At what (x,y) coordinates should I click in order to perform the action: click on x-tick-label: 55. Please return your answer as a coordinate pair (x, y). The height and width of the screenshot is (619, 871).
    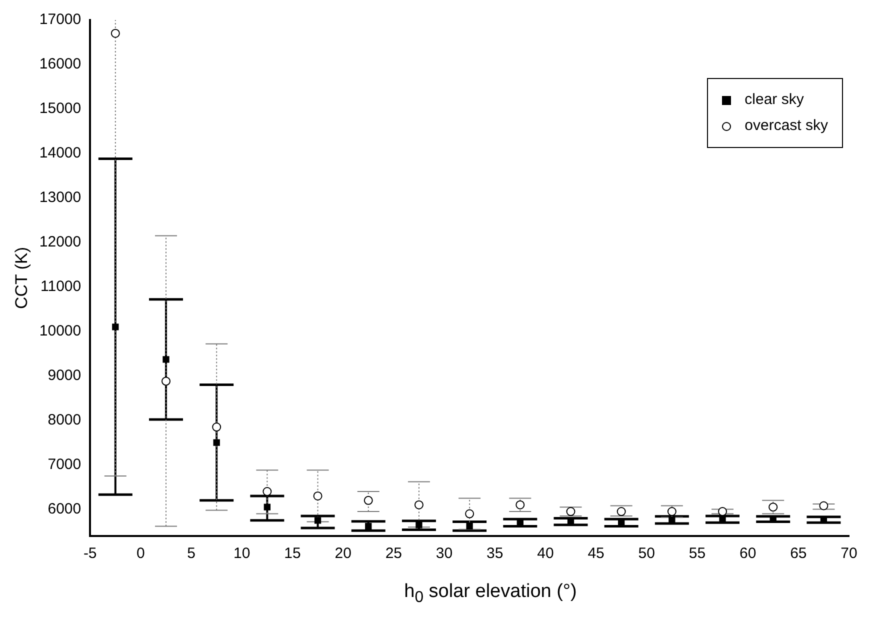
    Looking at the image, I should click on (697, 553).